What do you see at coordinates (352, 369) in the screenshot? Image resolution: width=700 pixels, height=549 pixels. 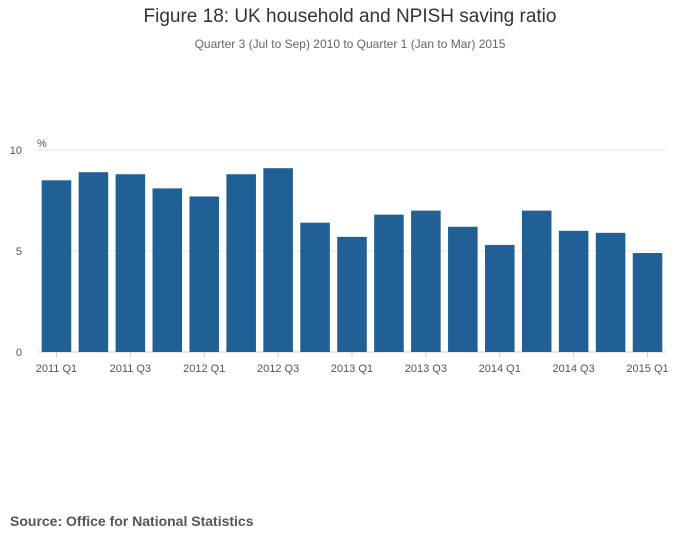 I see `x-tick-label: 2013 Q1` at bounding box center [352, 369].